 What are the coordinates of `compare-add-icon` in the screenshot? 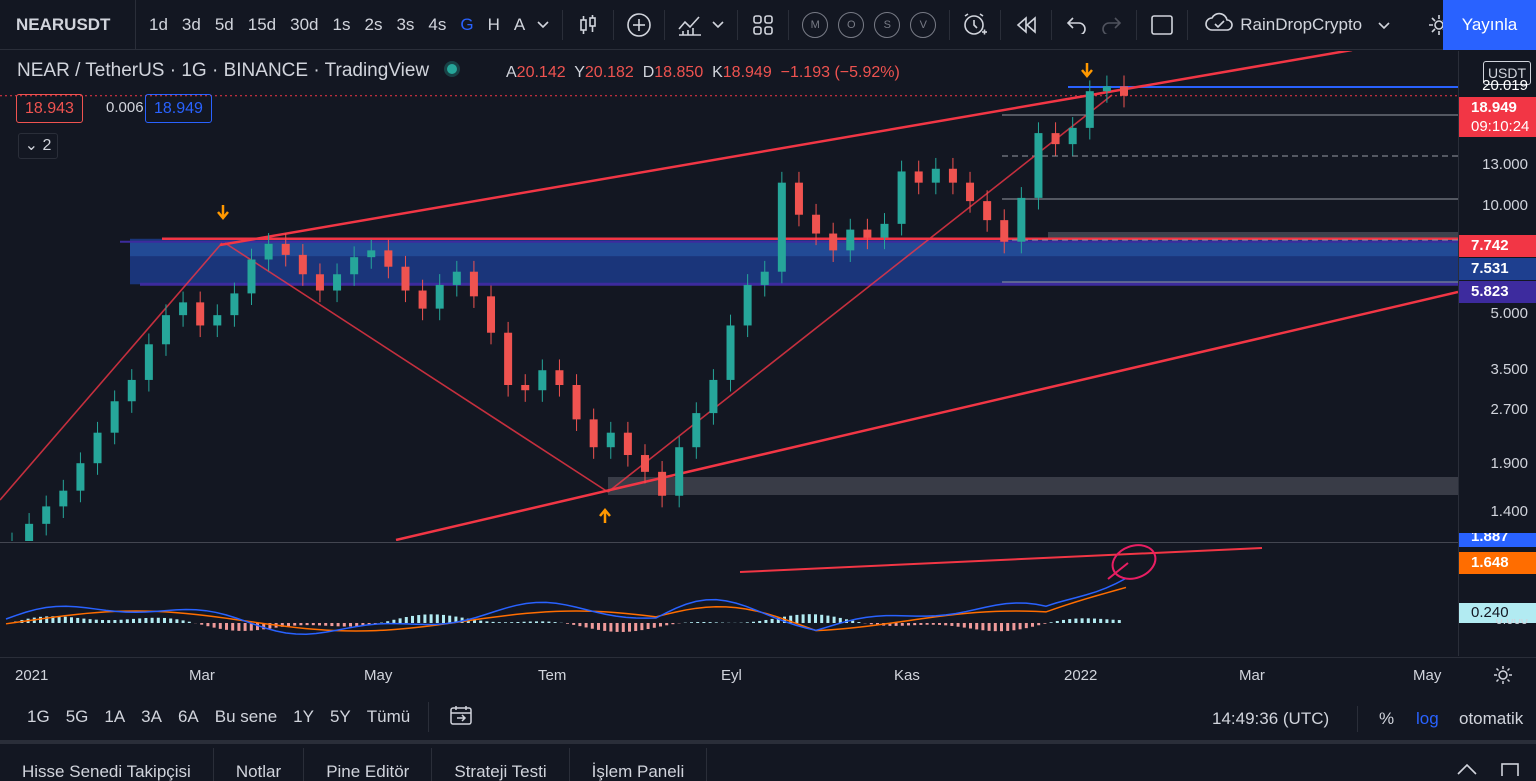 It's located at (639, 25).